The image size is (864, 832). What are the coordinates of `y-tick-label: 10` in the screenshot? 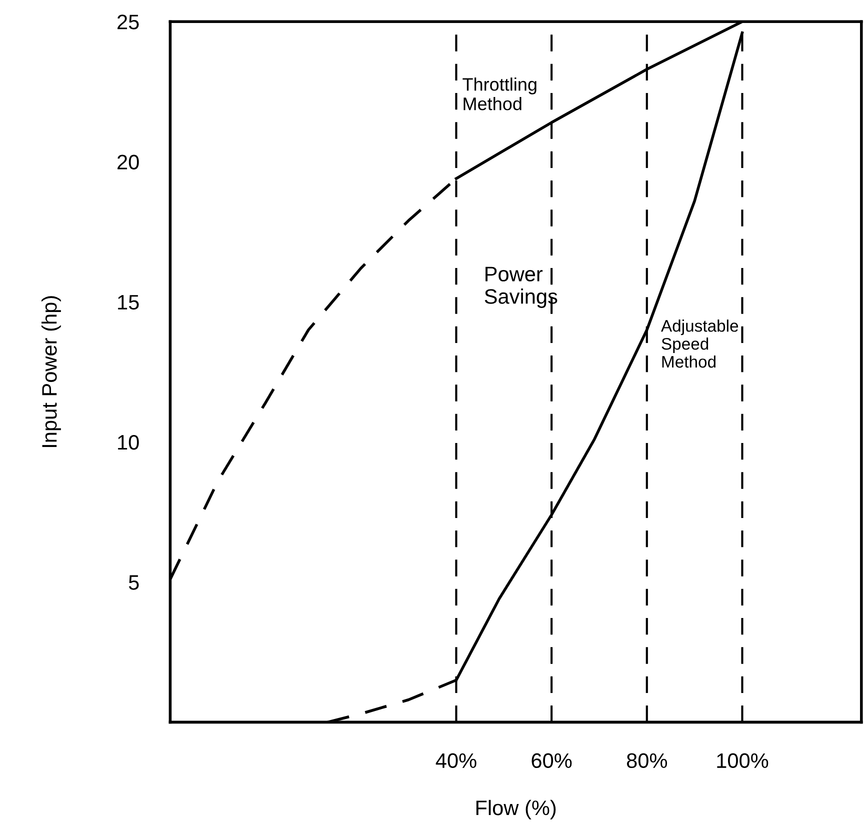 It's located at (128, 442).